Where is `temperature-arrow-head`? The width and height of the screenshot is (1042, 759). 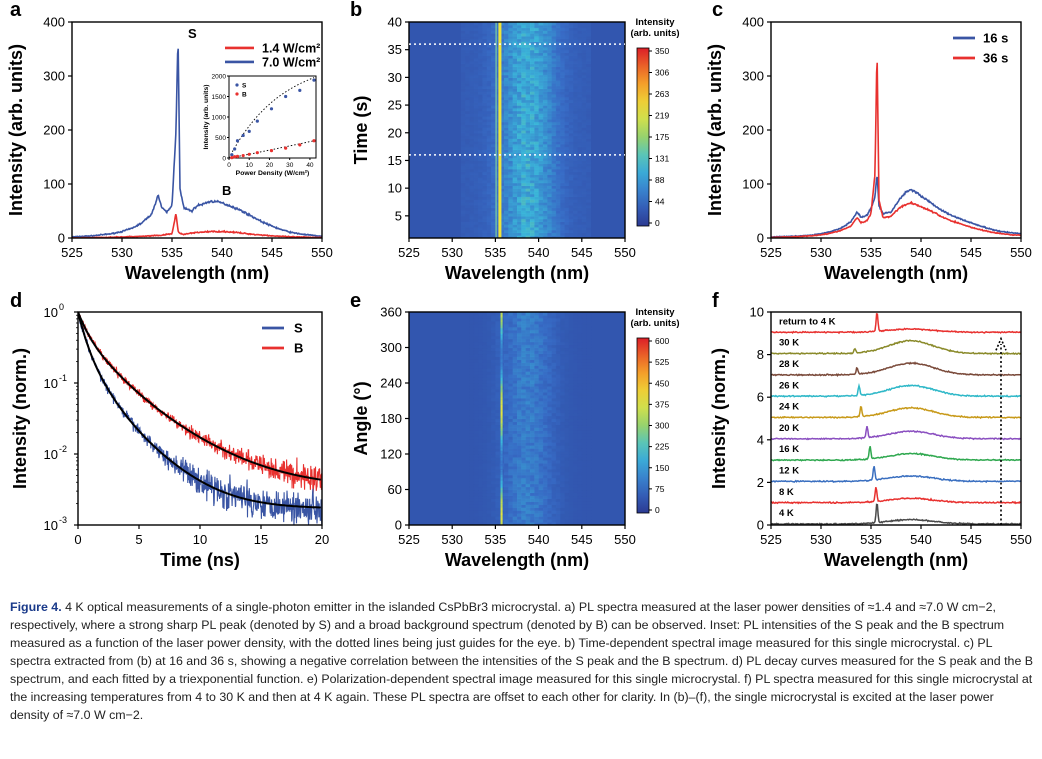 temperature-arrow-head is located at coordinates (1001, 343).